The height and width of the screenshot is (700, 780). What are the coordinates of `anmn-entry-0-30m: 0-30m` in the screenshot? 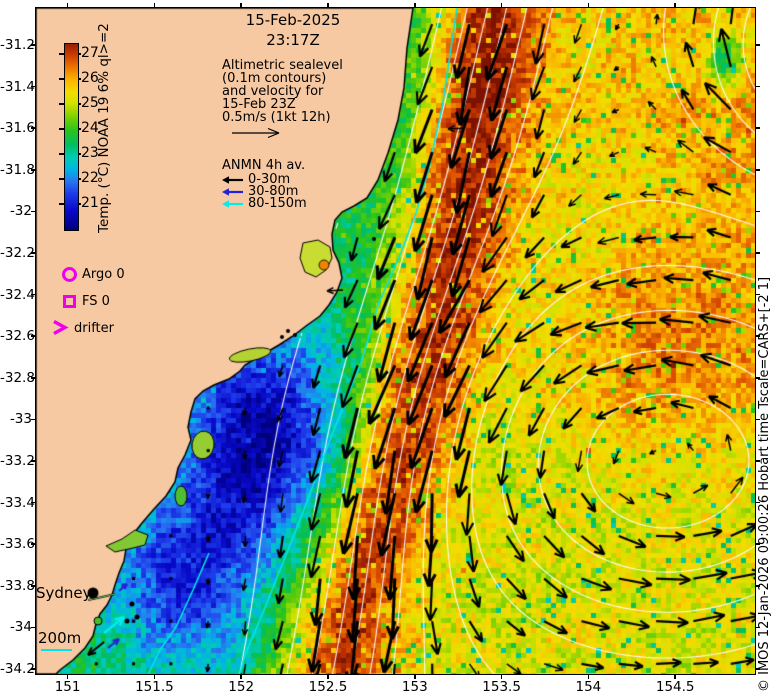 It's located at (264, 179).